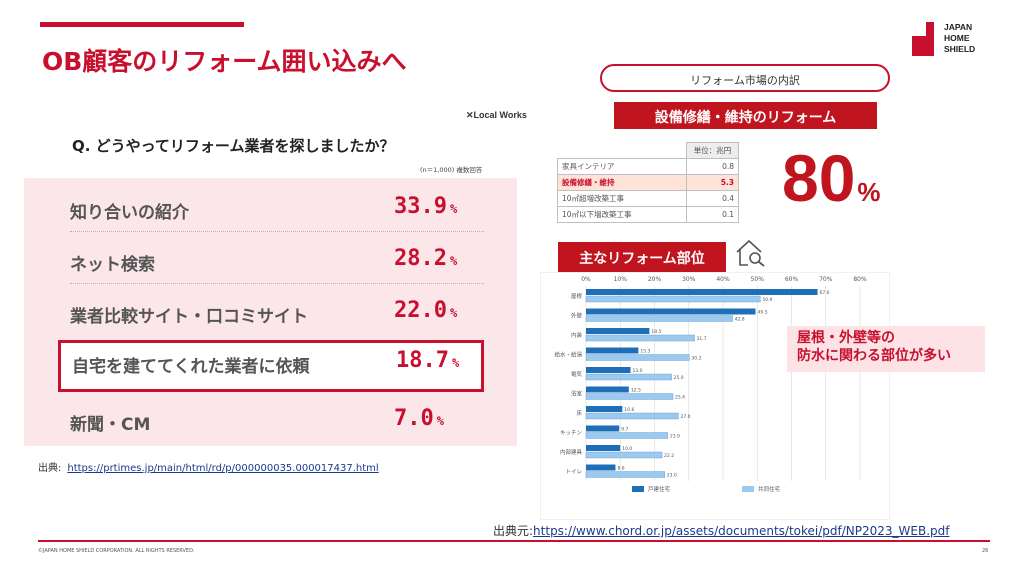 The image size is (1023, 569). Describe the element at coordinates (620, 469) in the screenshot. I see `data-label: 8.6` at that location.